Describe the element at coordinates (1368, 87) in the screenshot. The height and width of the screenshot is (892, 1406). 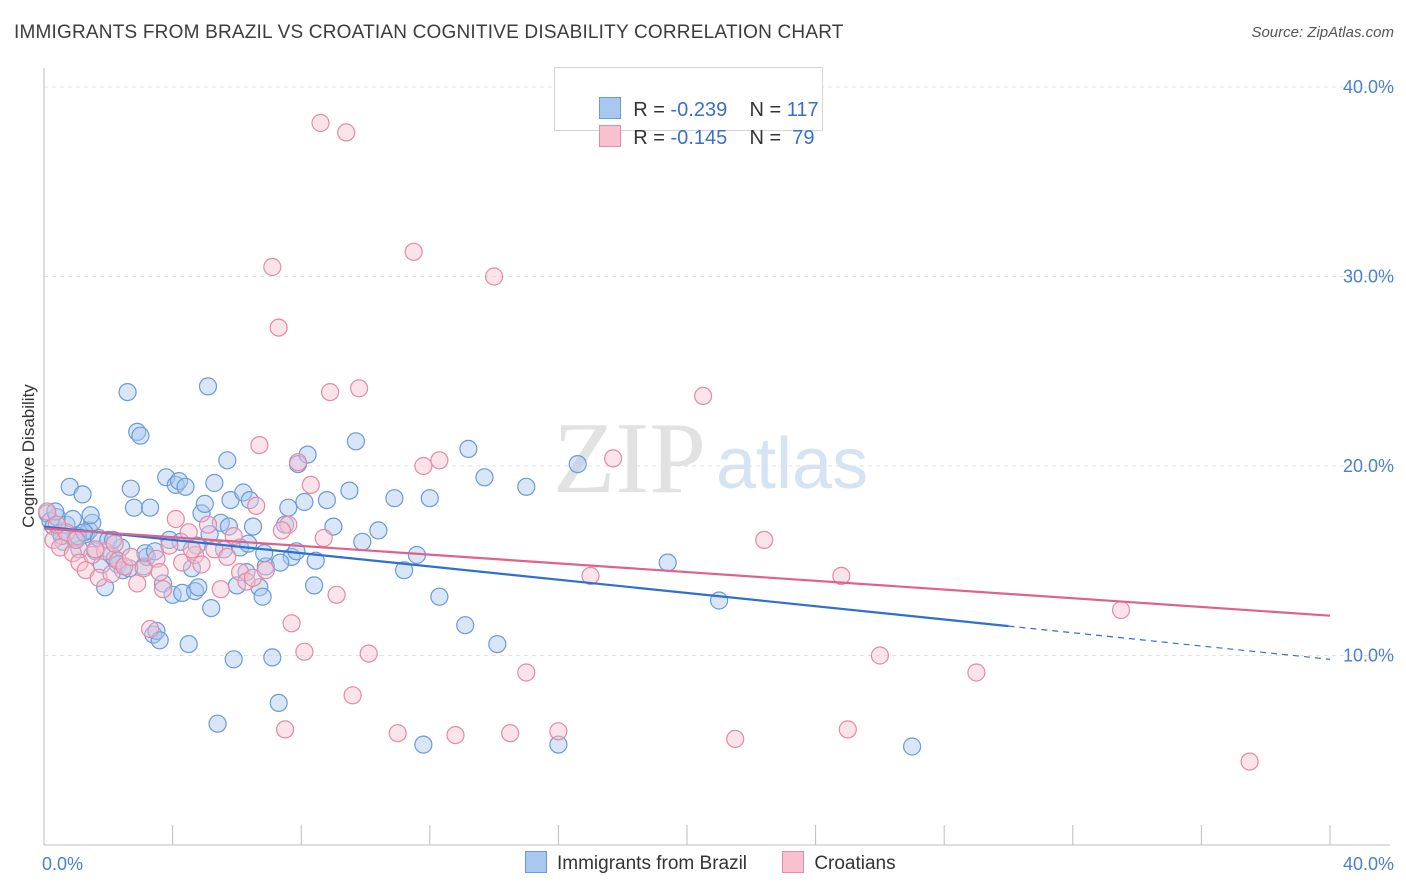
I see `y-tick-label: 40.0%` at that location.